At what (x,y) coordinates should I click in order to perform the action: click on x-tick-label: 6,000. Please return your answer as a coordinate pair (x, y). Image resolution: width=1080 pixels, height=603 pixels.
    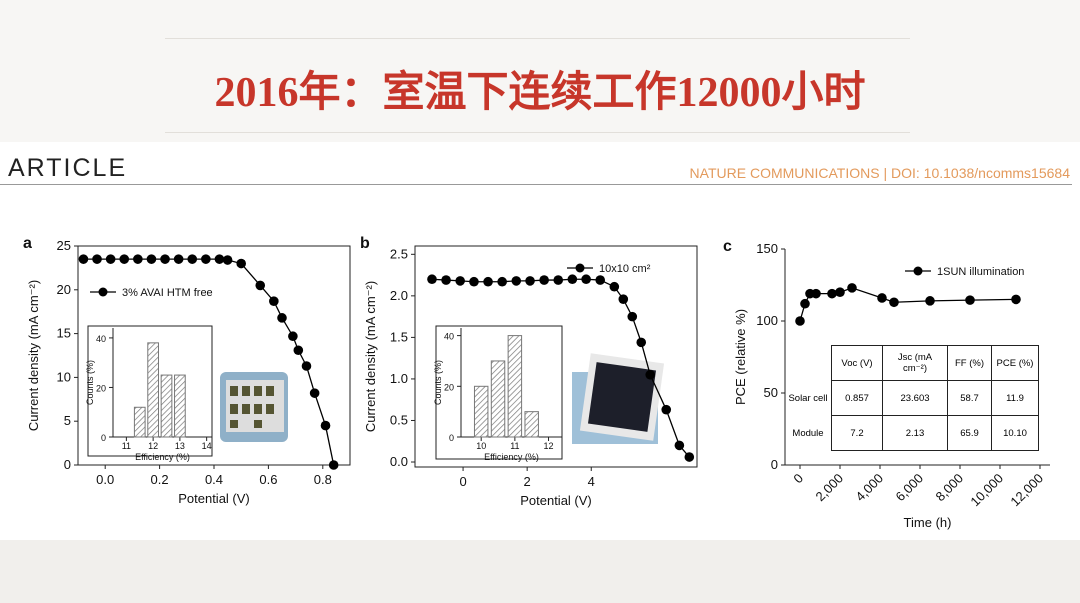
    Looking at the image, I should click on (910, 488).